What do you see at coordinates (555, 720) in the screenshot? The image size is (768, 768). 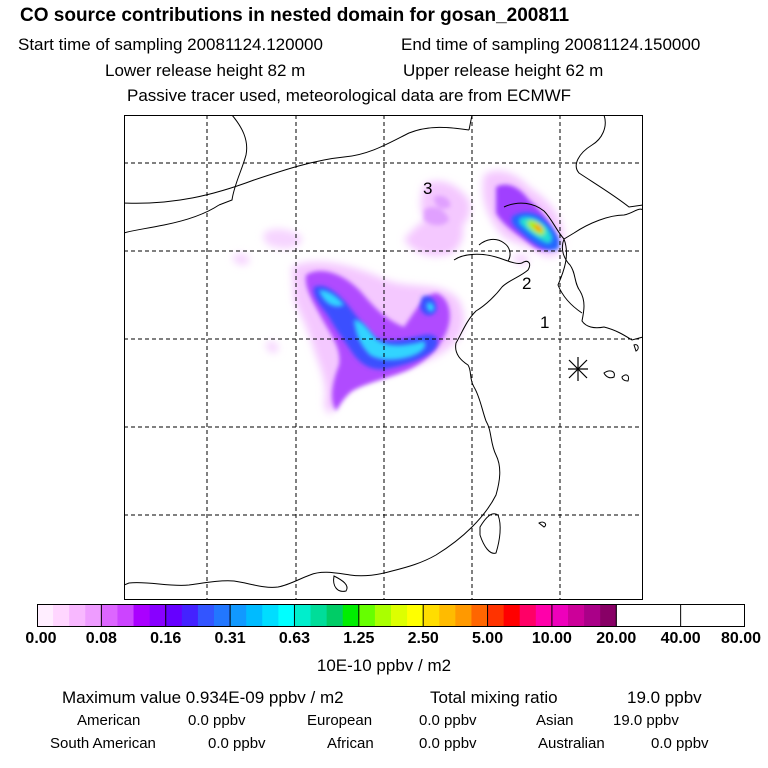 I see `region-asian-name: Asian` at bounding box center [555, 720].